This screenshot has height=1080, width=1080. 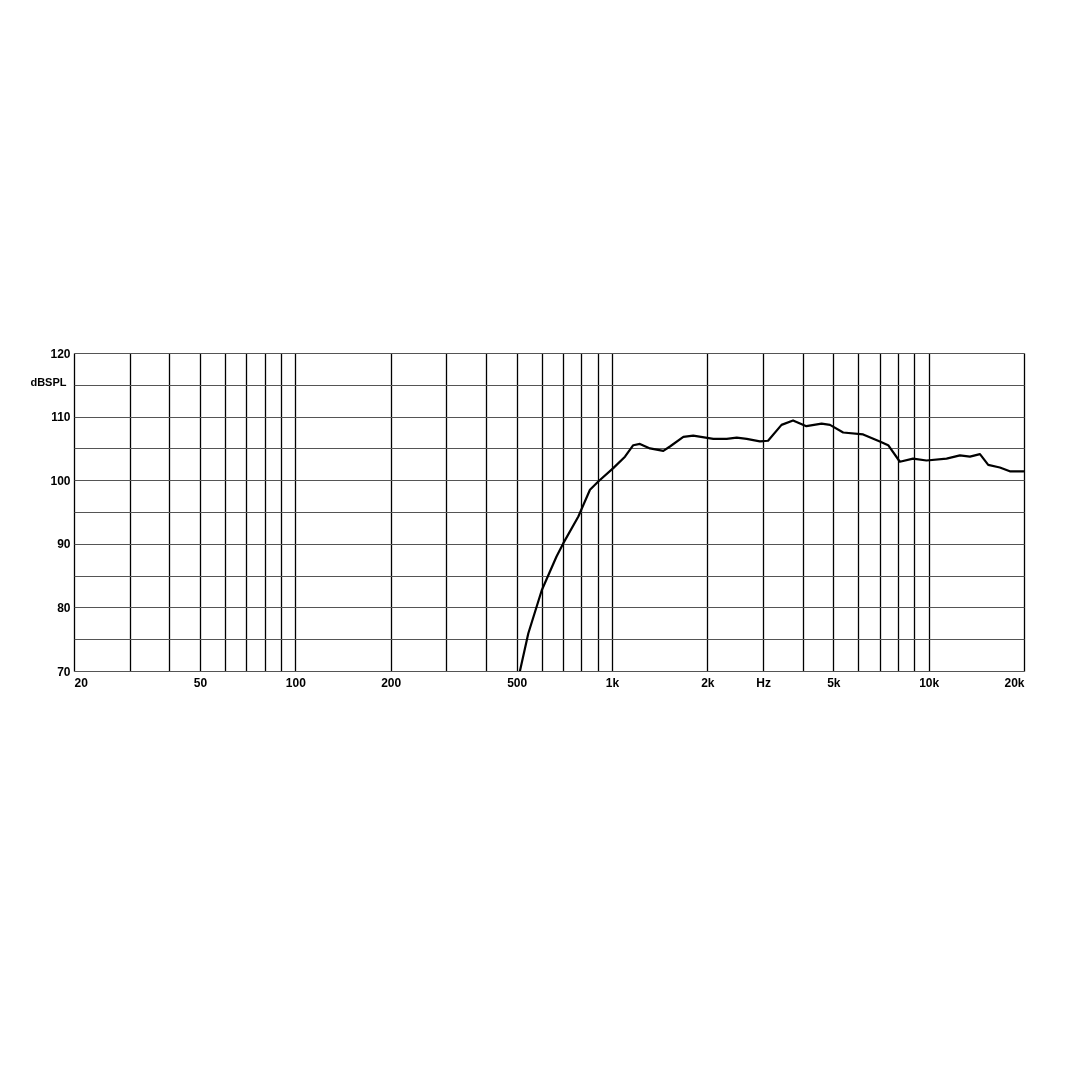 I want to click on x-tick-label: 1k, so click(x=612, y=682).